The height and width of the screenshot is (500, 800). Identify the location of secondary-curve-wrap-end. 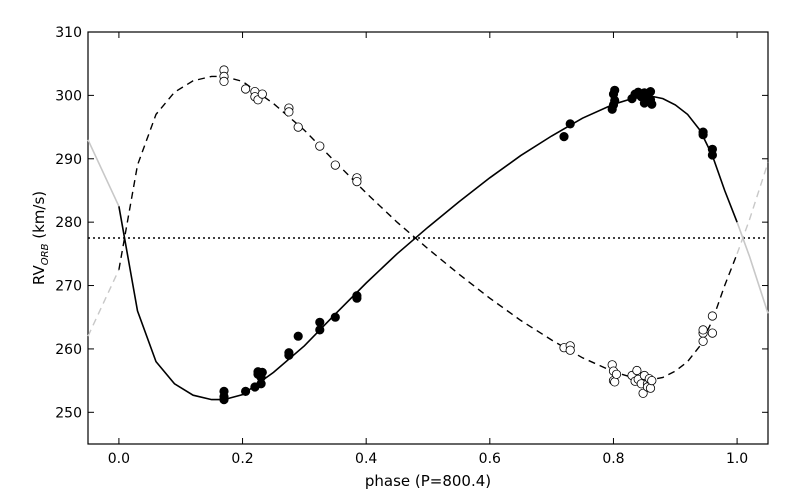
(752, 208).